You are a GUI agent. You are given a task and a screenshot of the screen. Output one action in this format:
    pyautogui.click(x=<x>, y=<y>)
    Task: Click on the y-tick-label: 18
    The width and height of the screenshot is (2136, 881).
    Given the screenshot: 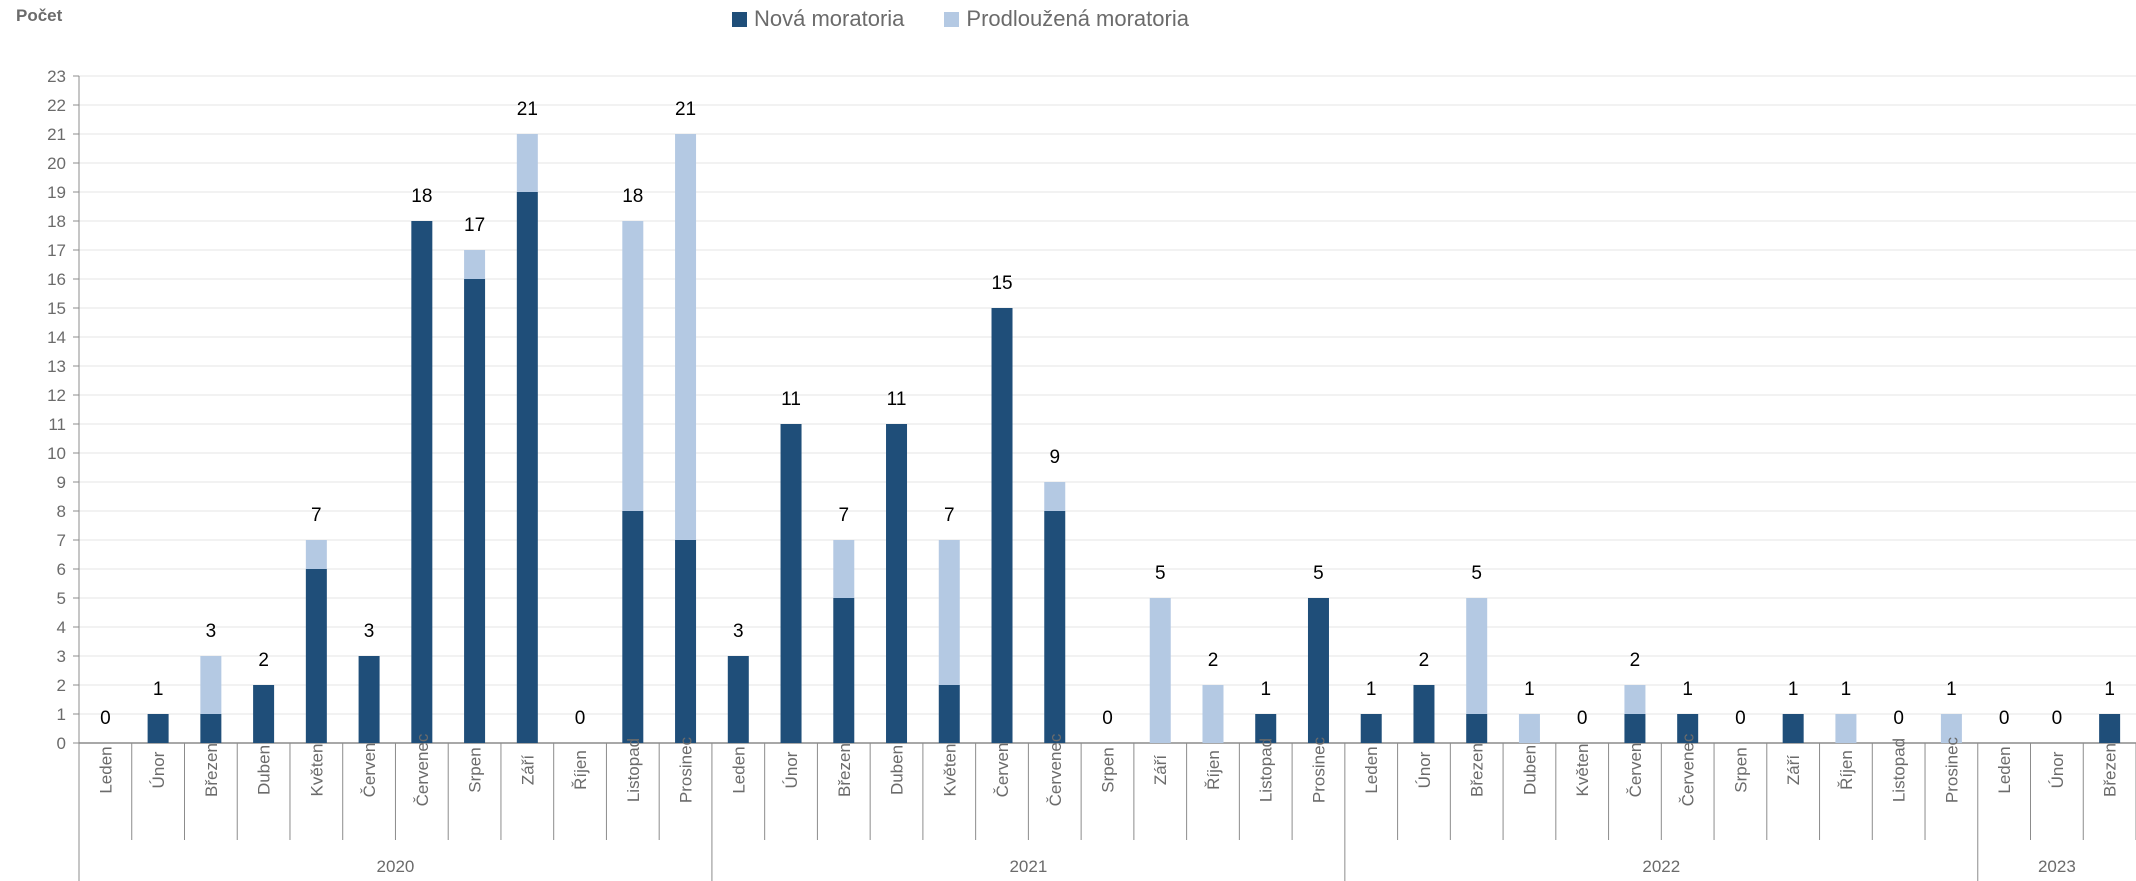 What is the action you would take?
    pyautogui.click(x=56, y=221)
    